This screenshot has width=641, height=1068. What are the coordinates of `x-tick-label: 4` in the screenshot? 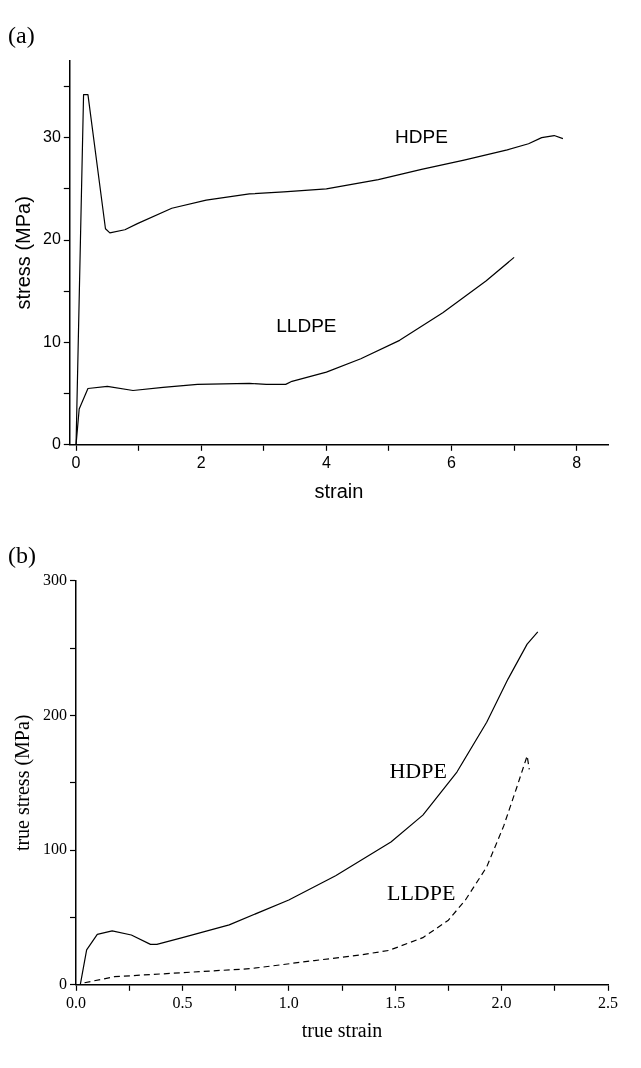 It's located at (326, 462).